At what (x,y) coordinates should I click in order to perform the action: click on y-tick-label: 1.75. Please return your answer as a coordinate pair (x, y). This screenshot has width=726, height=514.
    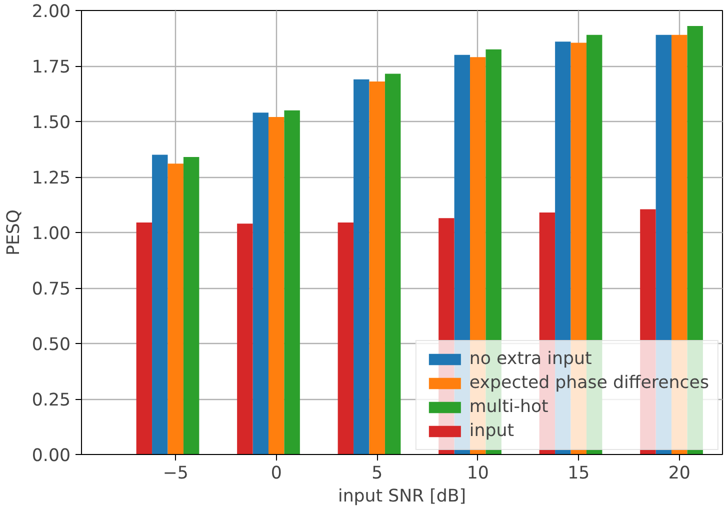
    Looking at the image, I should click on (51, 68).